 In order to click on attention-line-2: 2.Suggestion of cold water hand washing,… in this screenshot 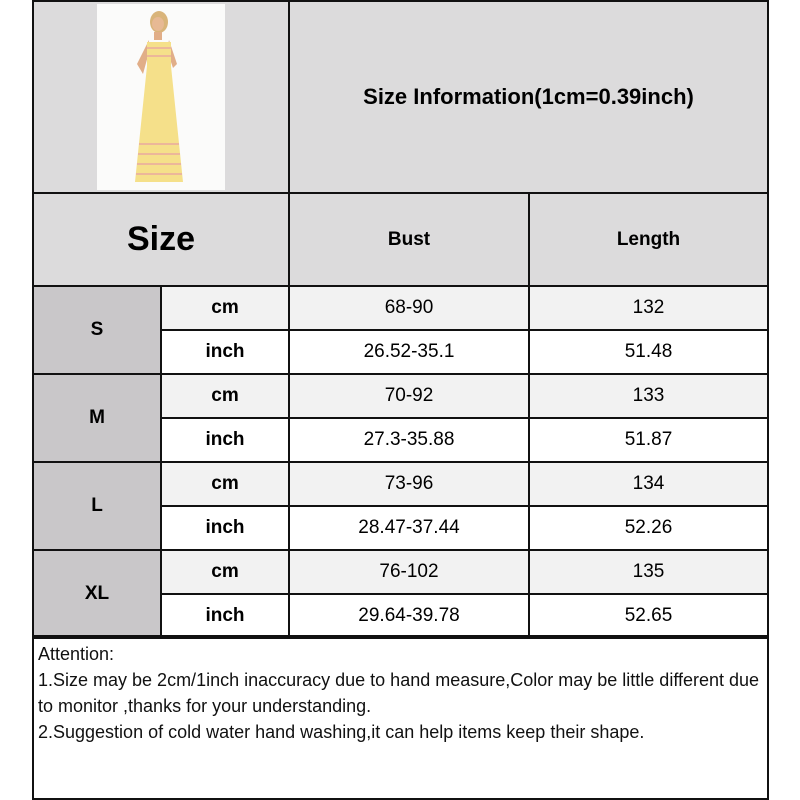, I will do `click(341, 732)`.